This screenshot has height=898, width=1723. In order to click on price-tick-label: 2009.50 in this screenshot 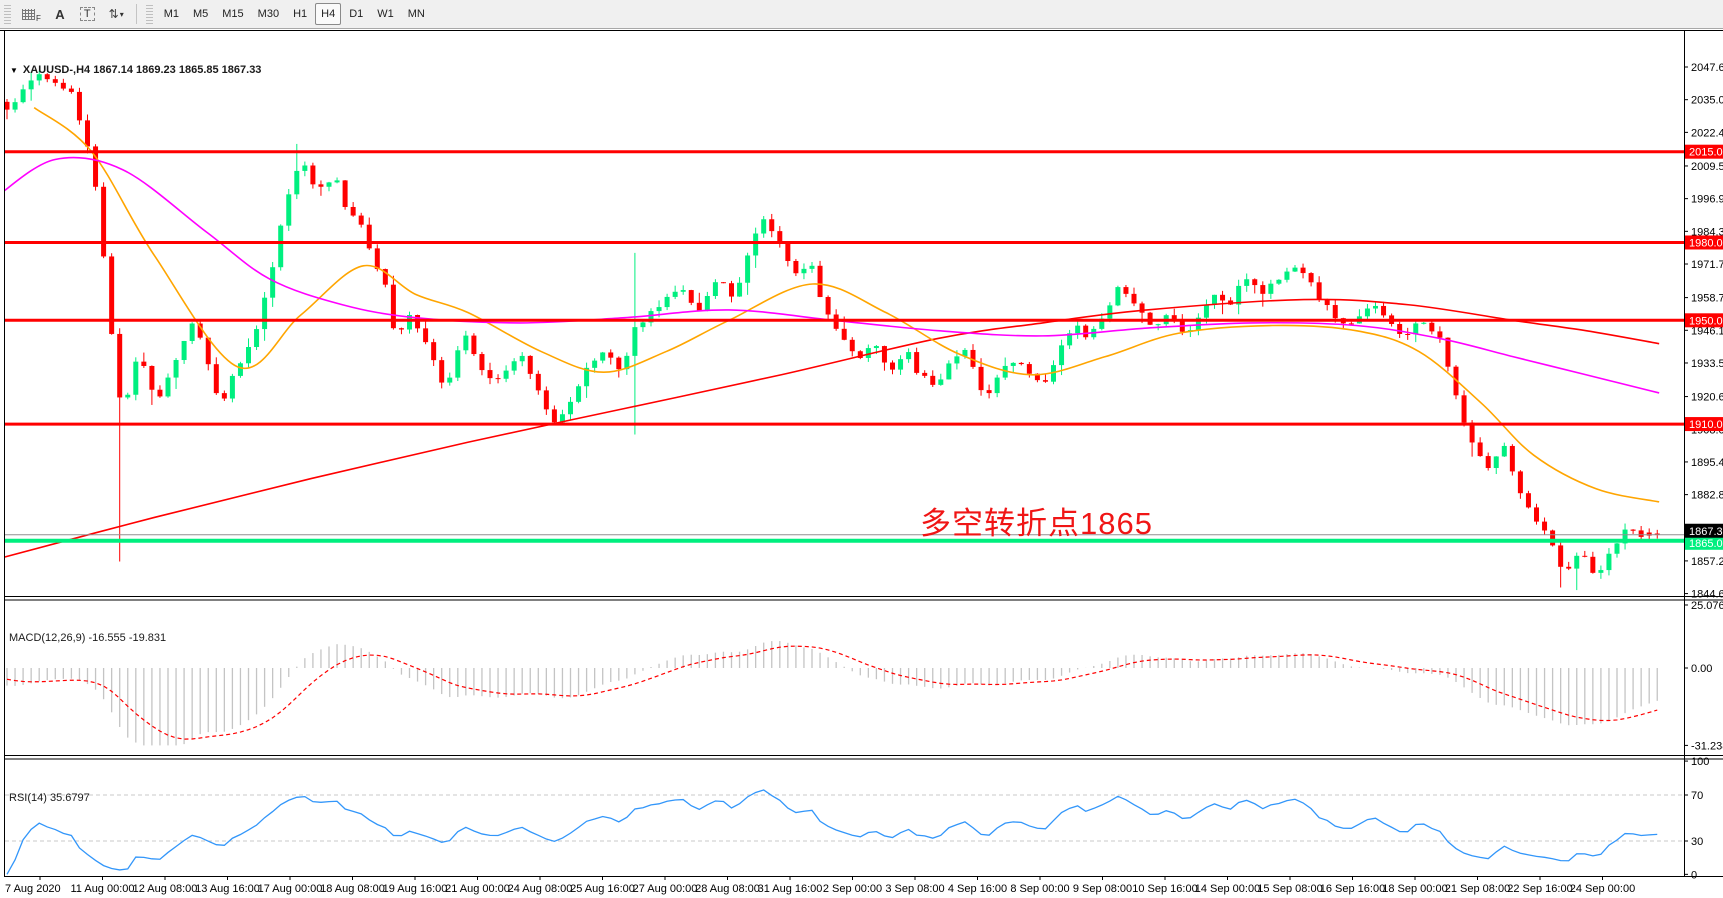, I will do `click(1707, 167)`.